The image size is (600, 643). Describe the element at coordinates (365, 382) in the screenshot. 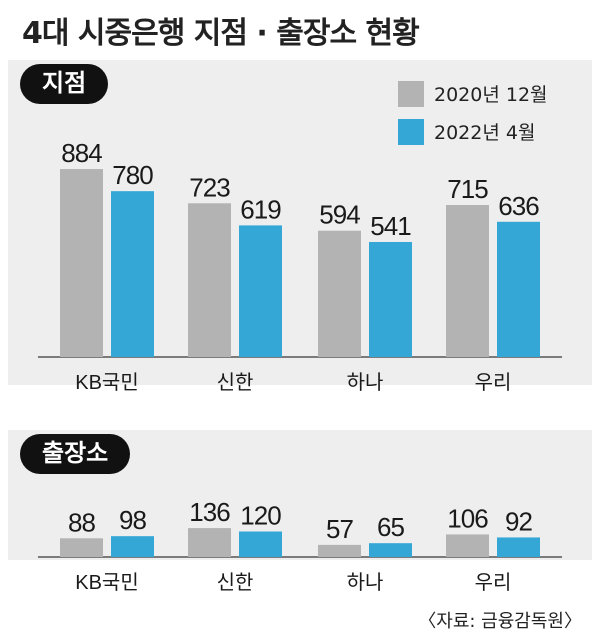

I see `branch-category-label: 하나` at that location.